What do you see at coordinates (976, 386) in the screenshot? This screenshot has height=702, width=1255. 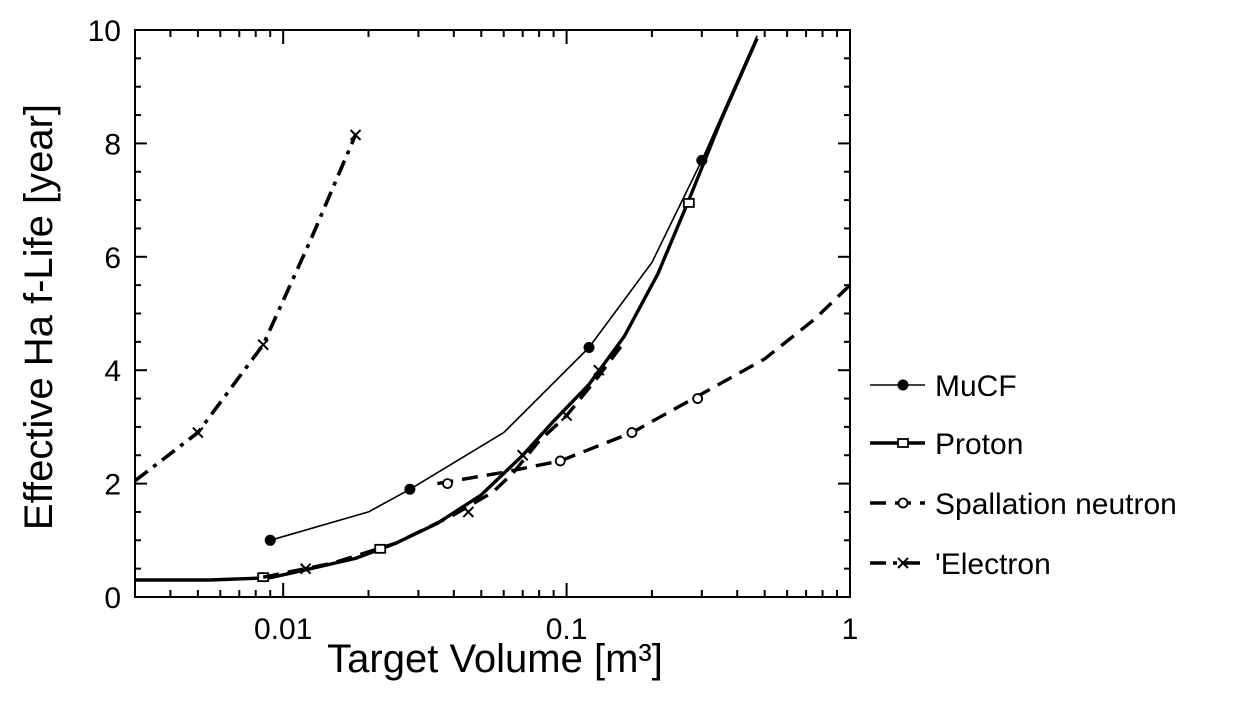 I see `legend-label: MuCF` at bounding box center [976, 386].